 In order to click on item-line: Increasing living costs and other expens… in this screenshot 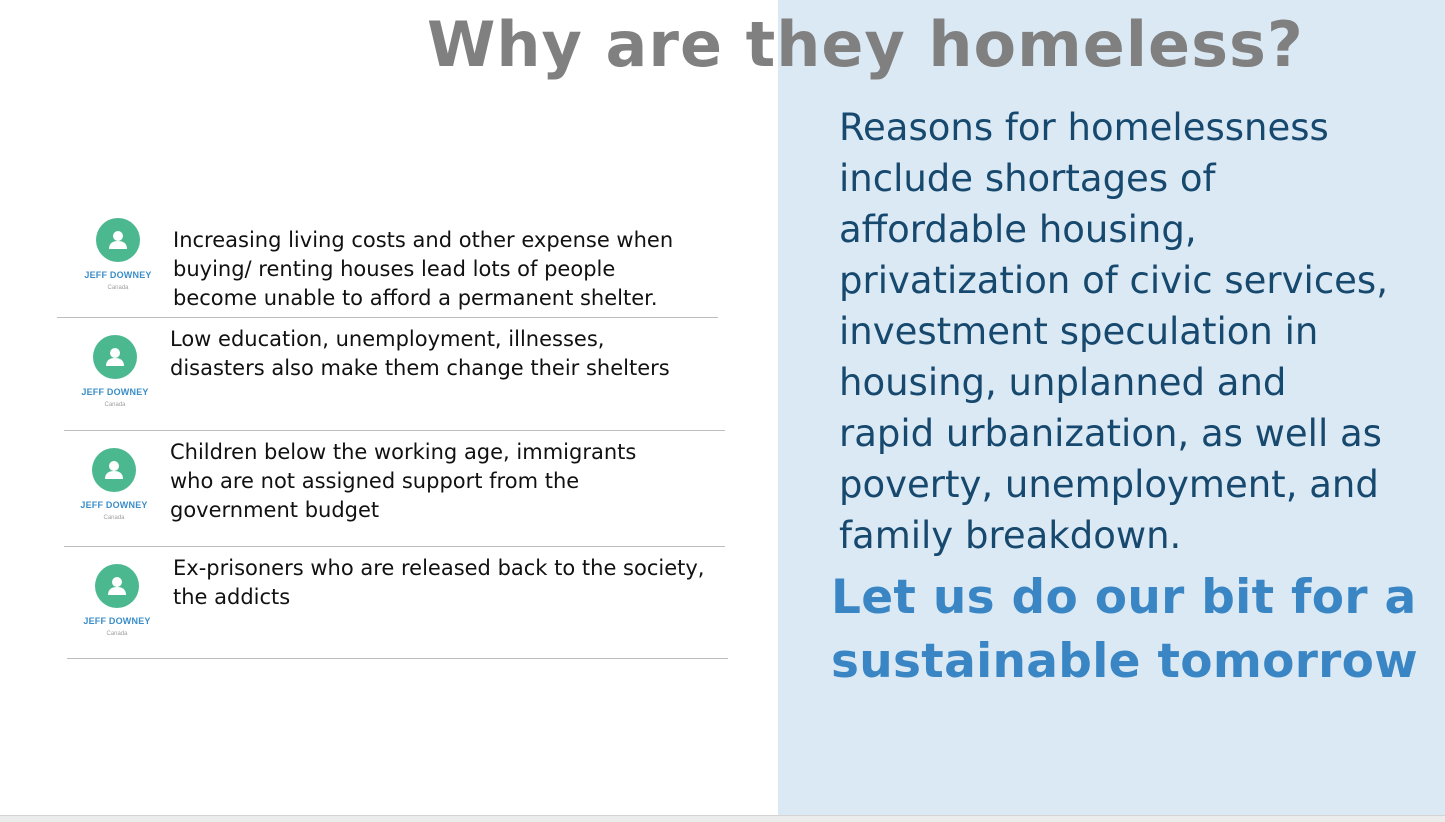, I will do `click(423, 240)`.